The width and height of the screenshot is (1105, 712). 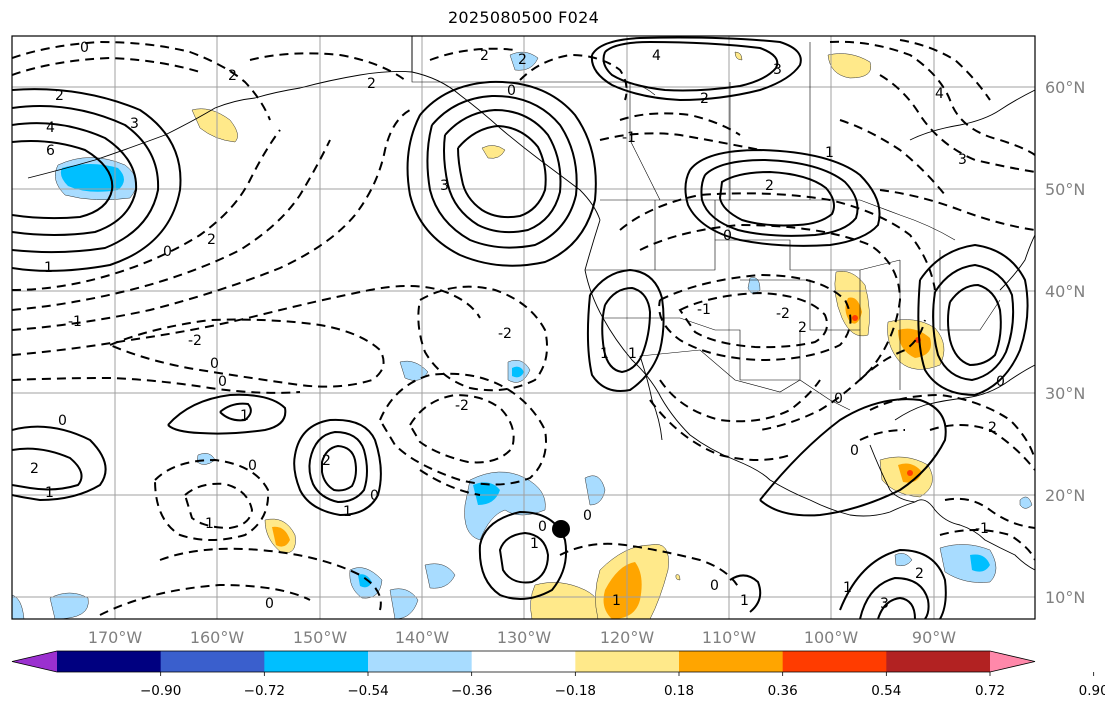 What do you see at coordinates (214, 364) in the screenshot?
I see `contour-label-0-e: 0` at bounding box center [214, 364].